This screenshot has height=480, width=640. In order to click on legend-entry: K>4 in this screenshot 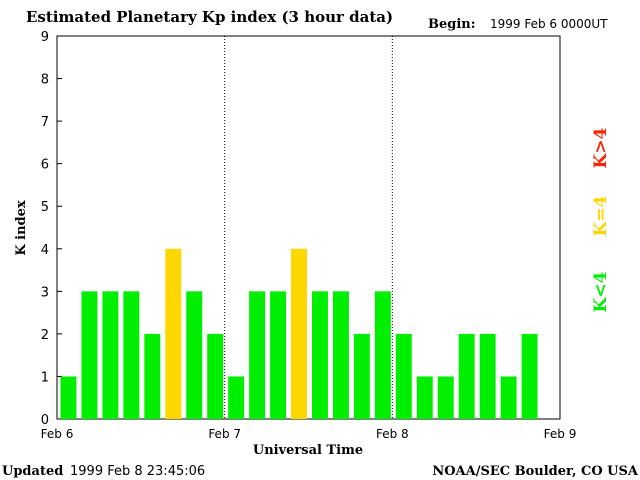, I will do `click(601, 147)`.